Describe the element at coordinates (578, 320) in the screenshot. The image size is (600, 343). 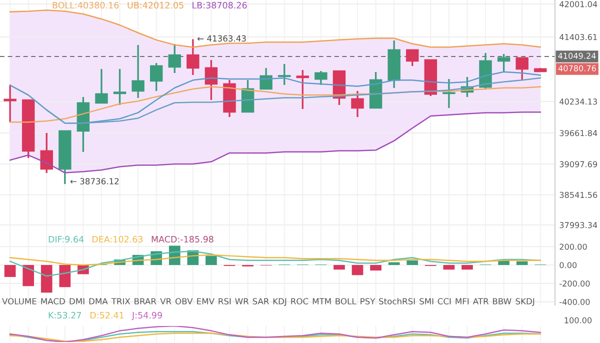
I see `text: 100.00` at that location.